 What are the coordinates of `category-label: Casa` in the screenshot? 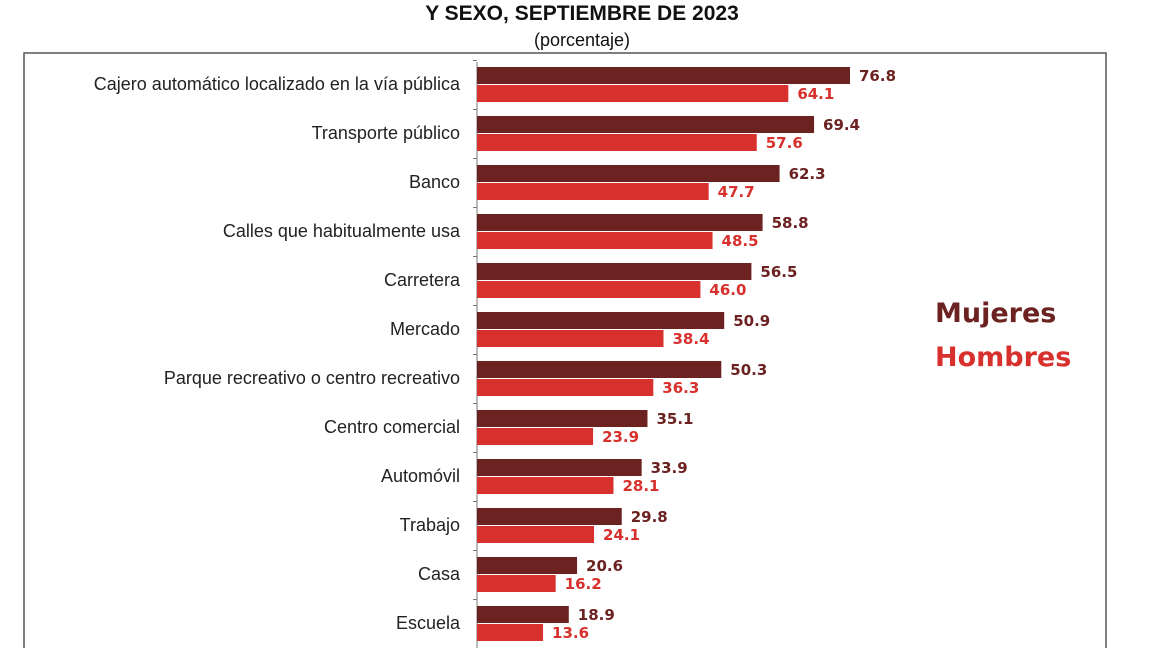 It's located at (439, 574).